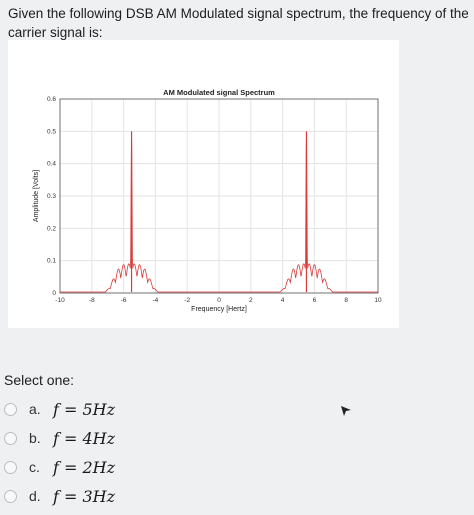  Describe the element at coordinates (35, 438) in the screenshot. I see `option-b-letter: b.` at that location.